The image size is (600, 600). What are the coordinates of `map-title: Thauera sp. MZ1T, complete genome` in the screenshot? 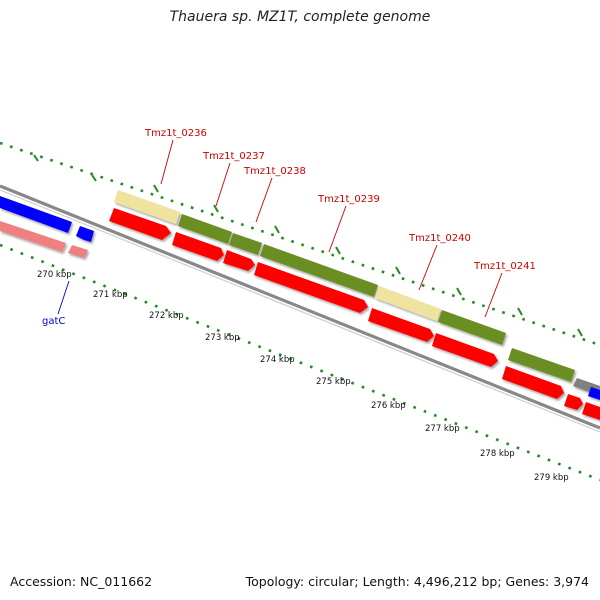 It's located at (300, 17).